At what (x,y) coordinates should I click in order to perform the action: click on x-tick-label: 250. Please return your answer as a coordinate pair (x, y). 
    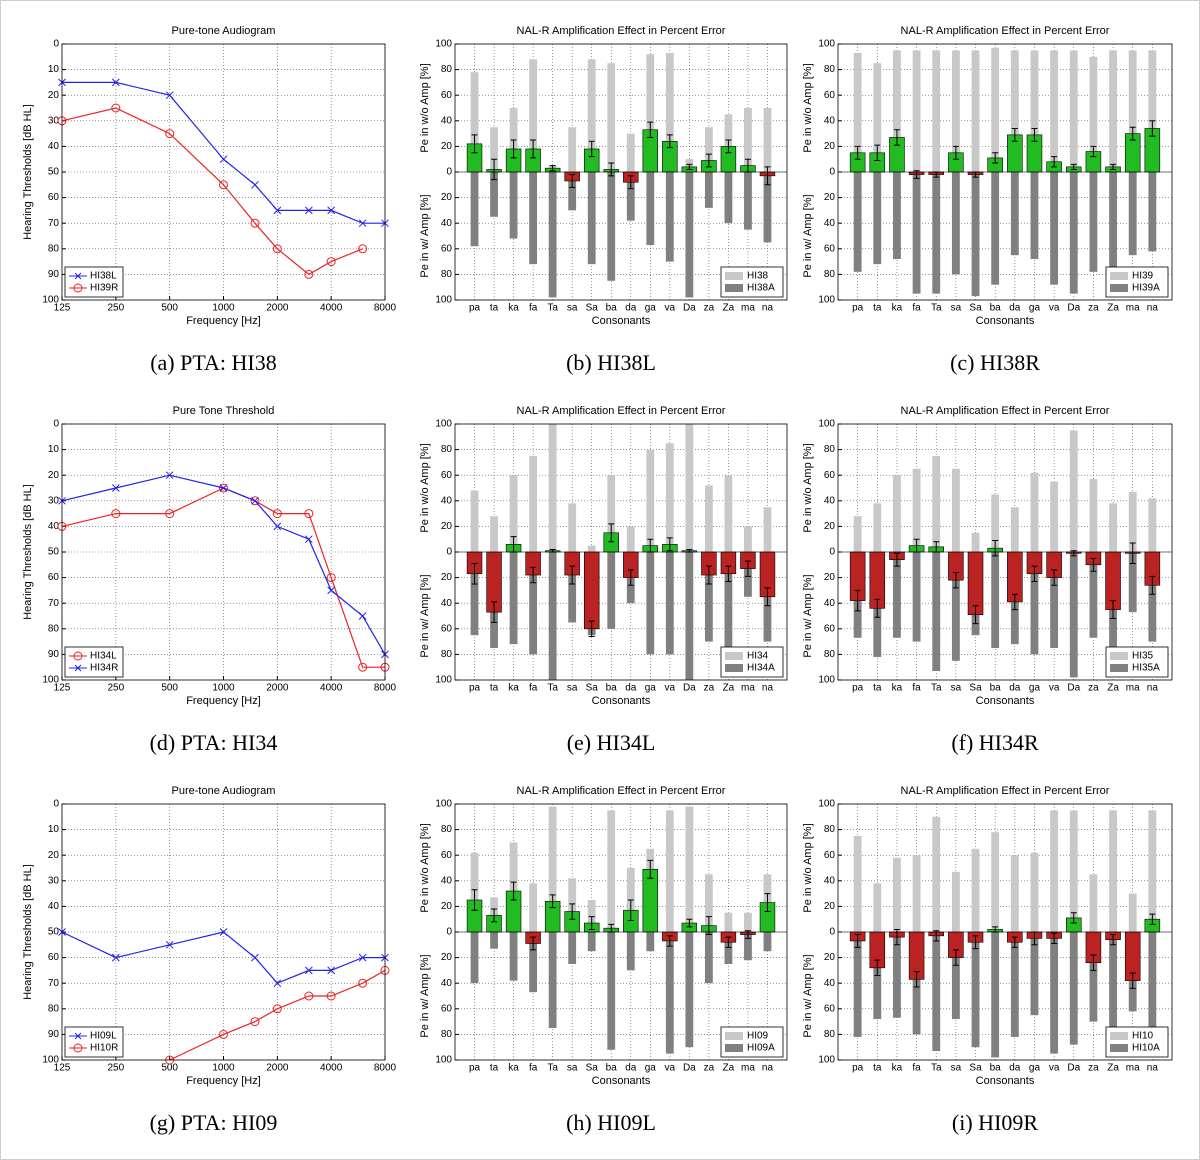
    Looking at the image, I should click on (115, 688).